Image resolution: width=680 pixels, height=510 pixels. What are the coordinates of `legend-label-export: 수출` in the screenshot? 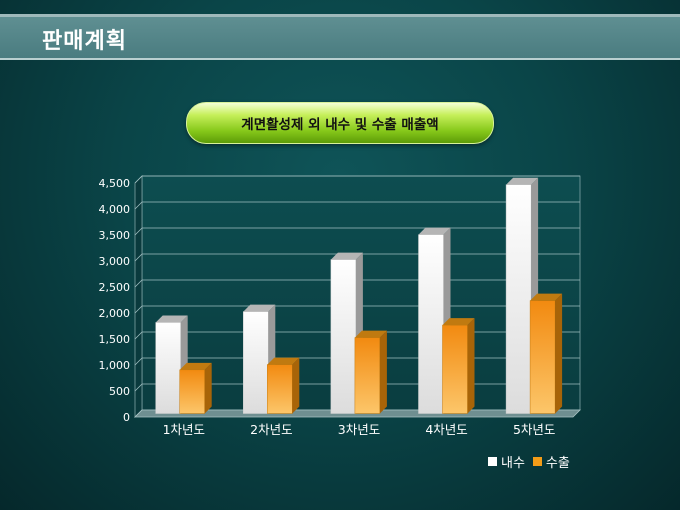 It's located at (557, 463).